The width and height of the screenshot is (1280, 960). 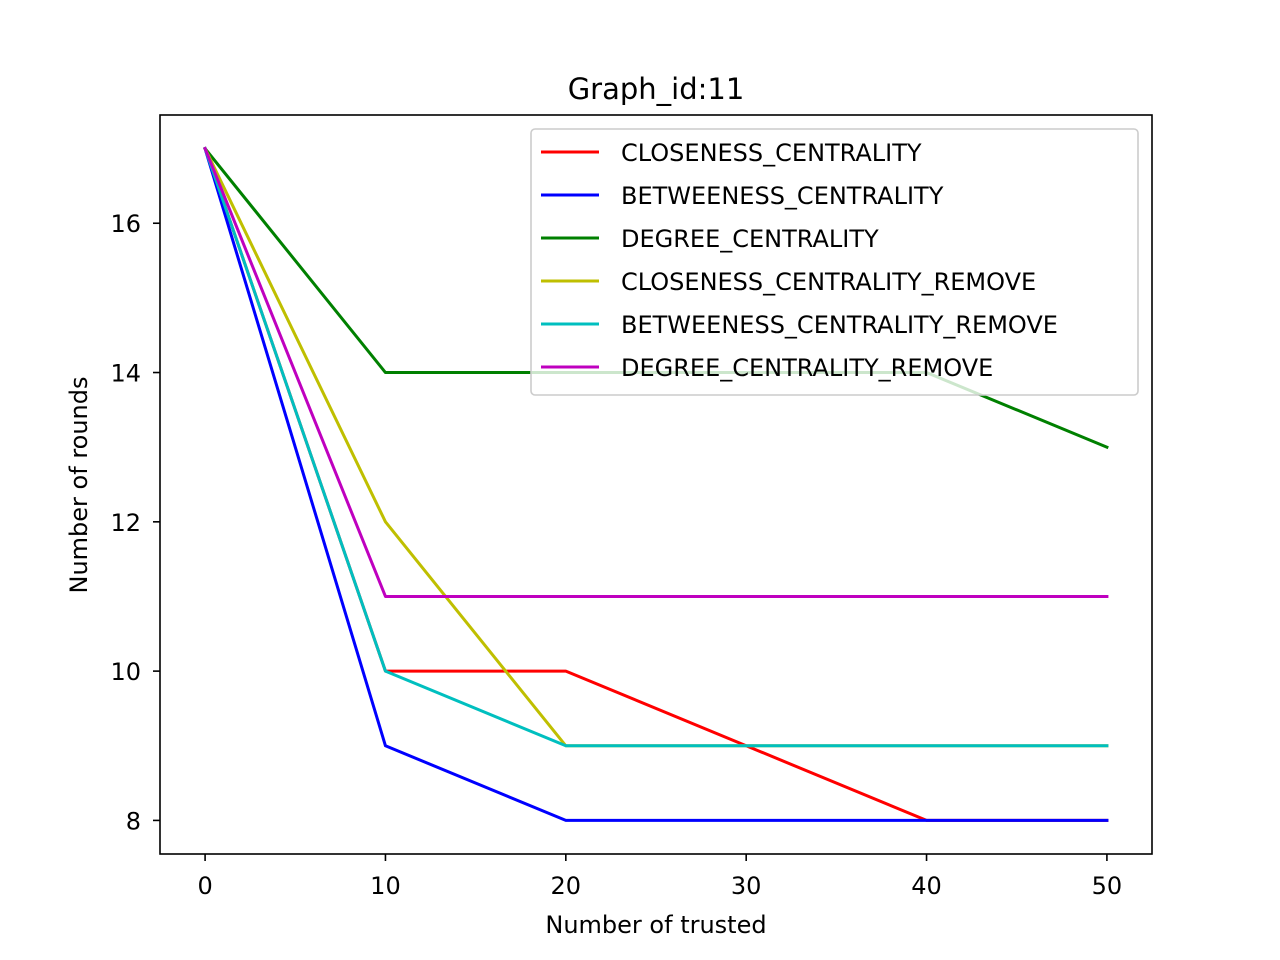 What do you see at coordinates (566, 886) in the screenshot?
I see `x-tick-label: 20` at bounding box center [566, 886].